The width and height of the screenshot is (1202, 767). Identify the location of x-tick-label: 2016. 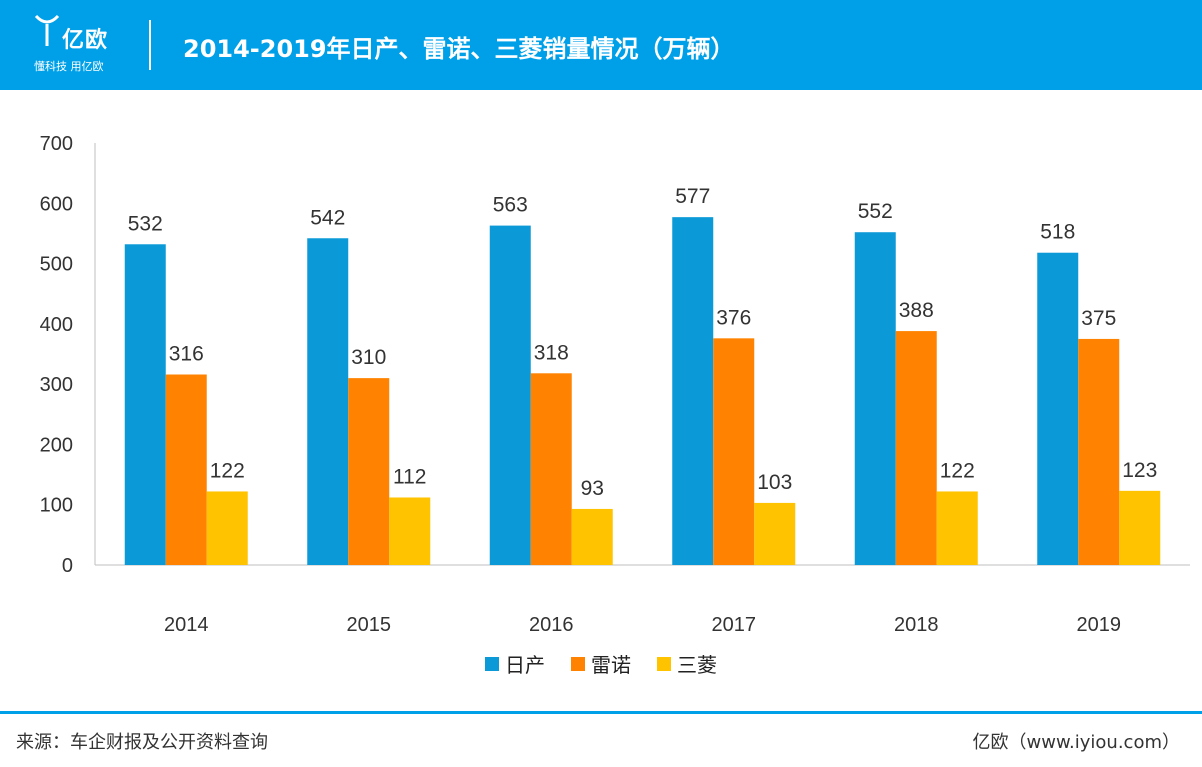
(551, 625).